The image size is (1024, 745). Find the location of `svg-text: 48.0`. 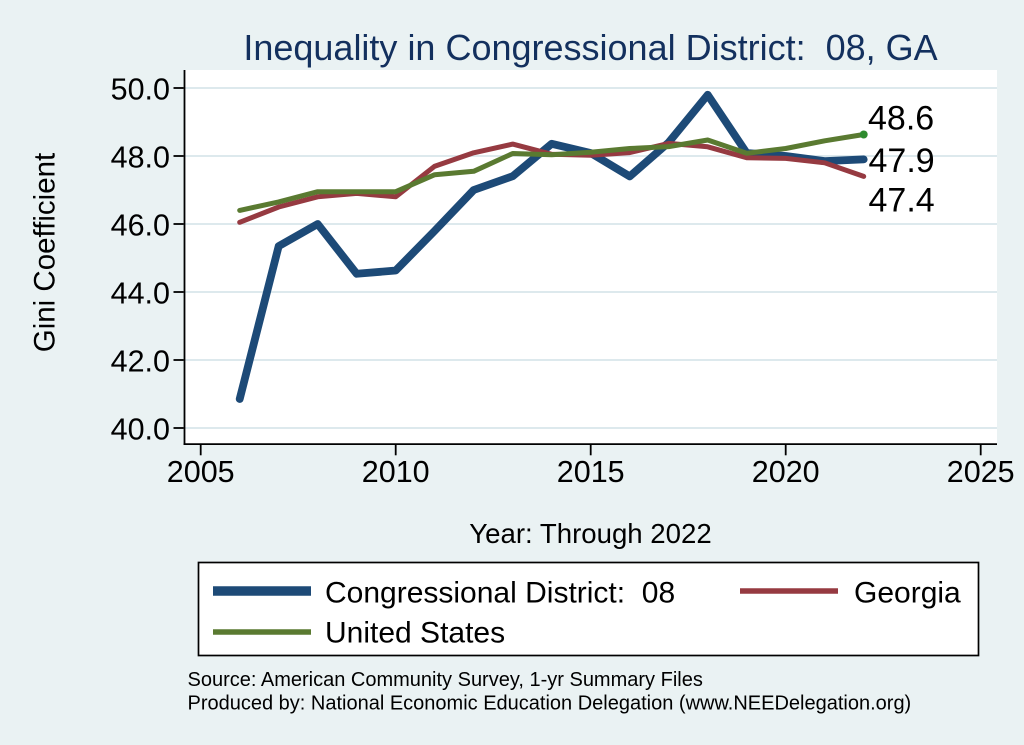

svg-text: 48.0 is located at coordinates (140, 158).